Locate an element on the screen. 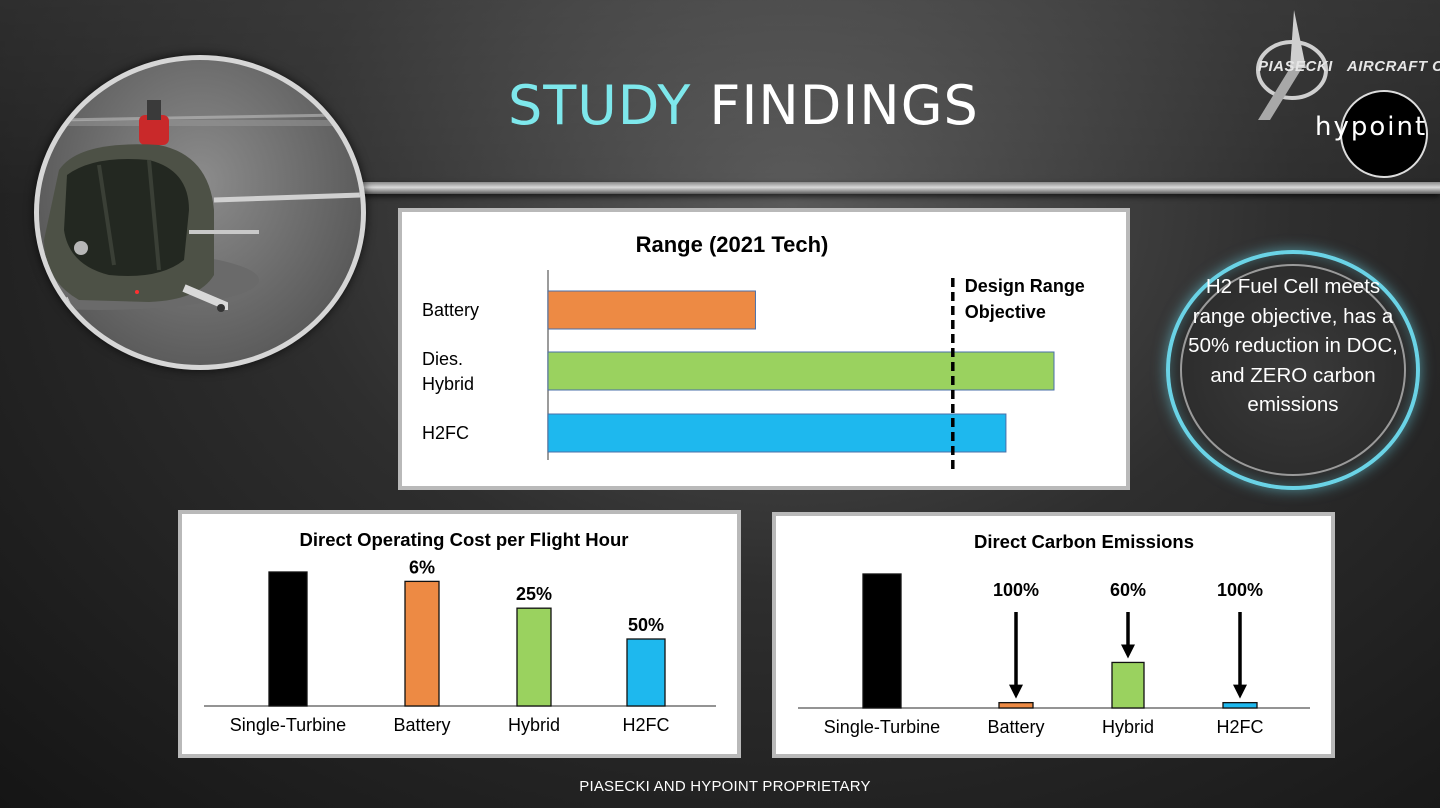 Image resolution: width=1440 pixels, height=808 pixels. doc-category-label-2: Hybrid is located at coordinates (534, 725).